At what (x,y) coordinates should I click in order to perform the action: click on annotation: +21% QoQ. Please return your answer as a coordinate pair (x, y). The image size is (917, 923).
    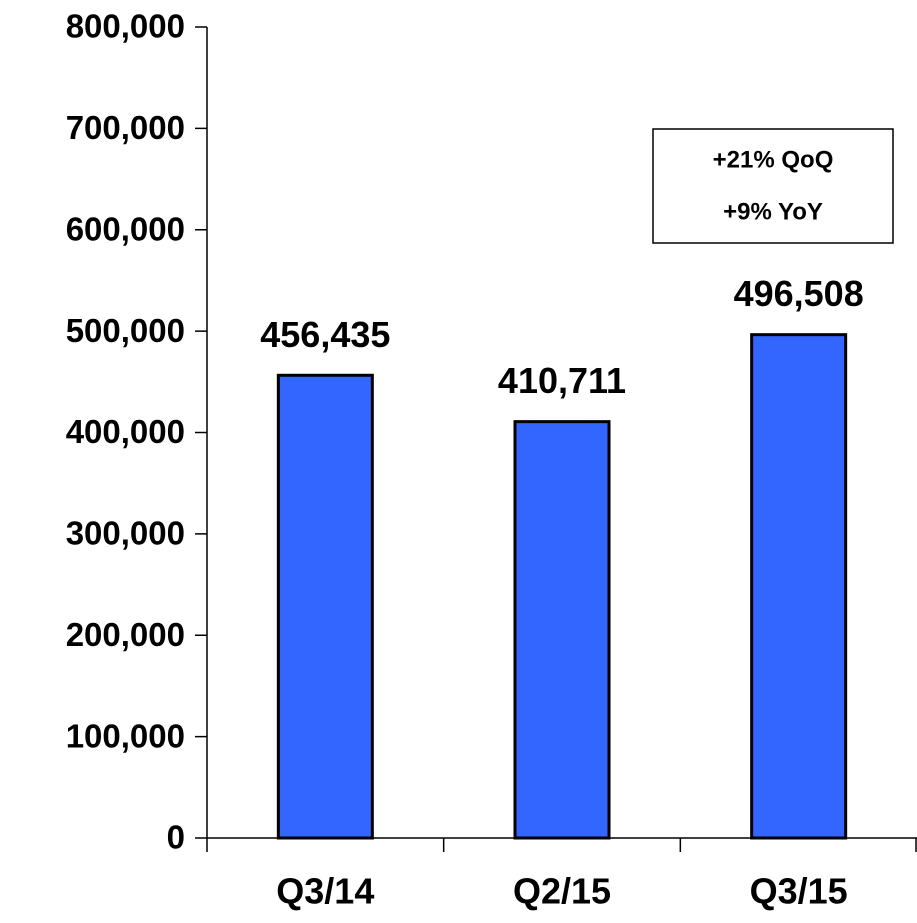
    Looking at the image, I should click on (773, 159).